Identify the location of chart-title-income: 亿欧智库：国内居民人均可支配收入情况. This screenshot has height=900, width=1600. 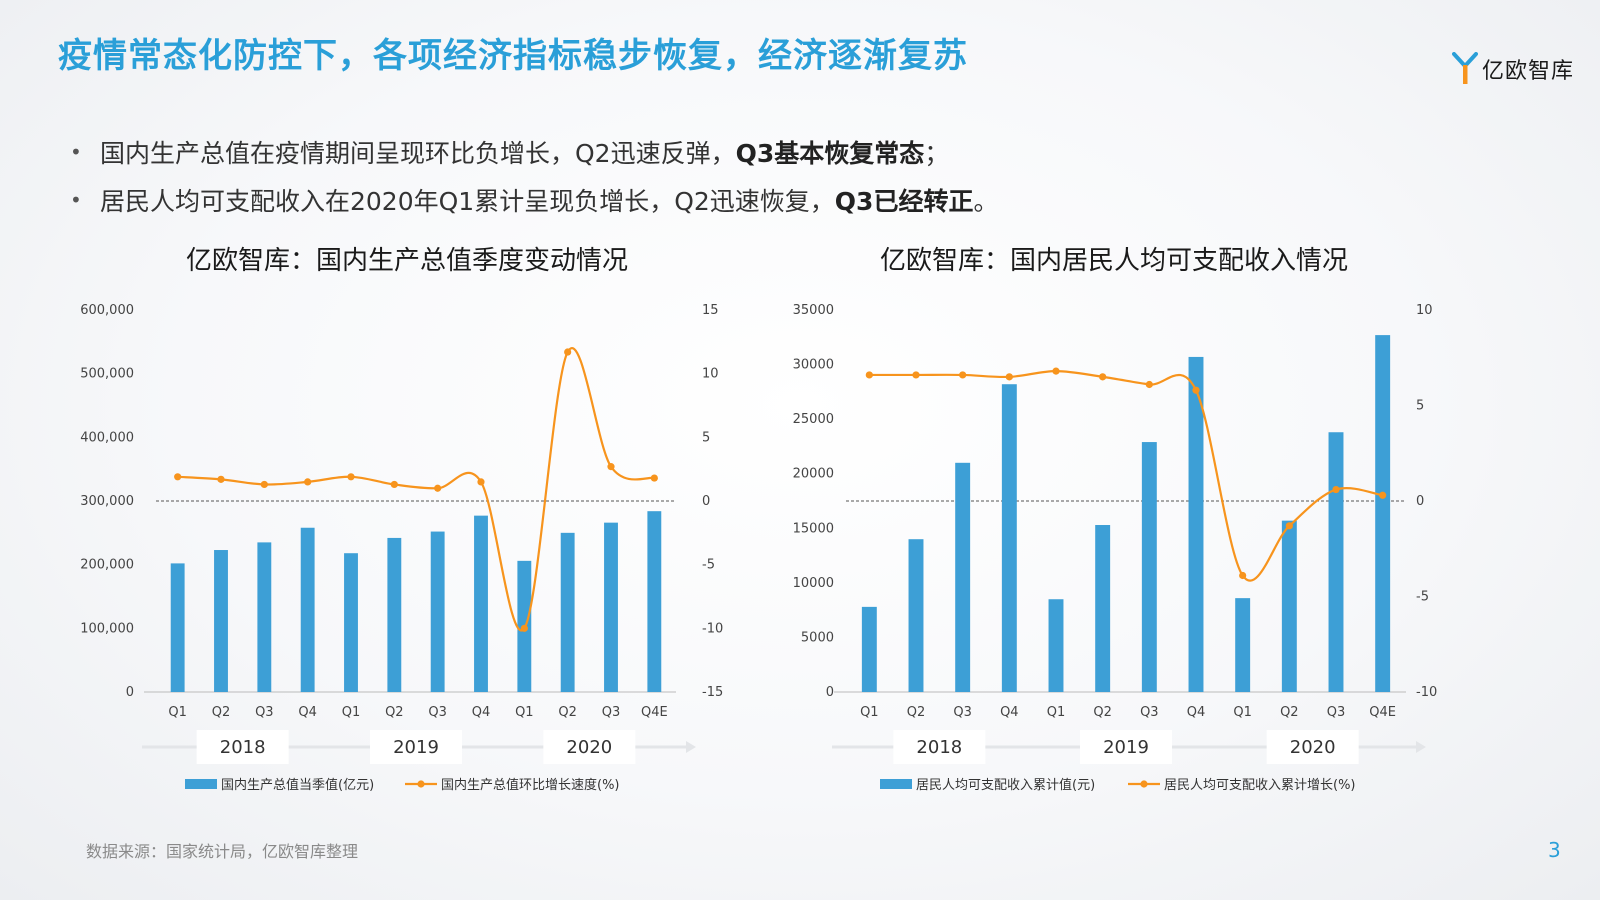
(1114, 261).